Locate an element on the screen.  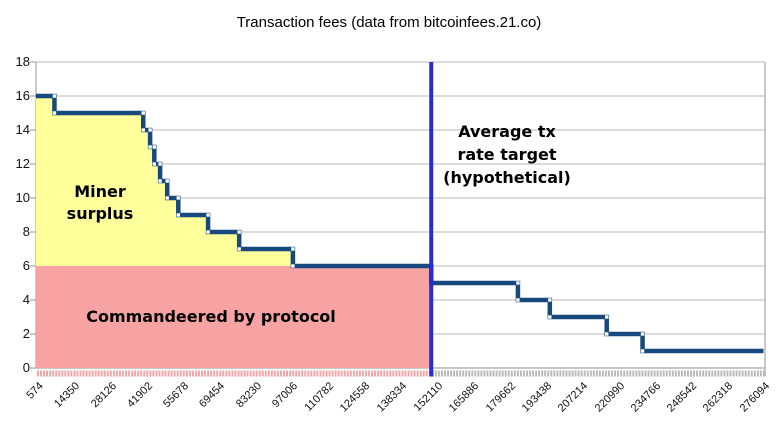
y-tick-label: 6 is located at coordinates (26, 265).